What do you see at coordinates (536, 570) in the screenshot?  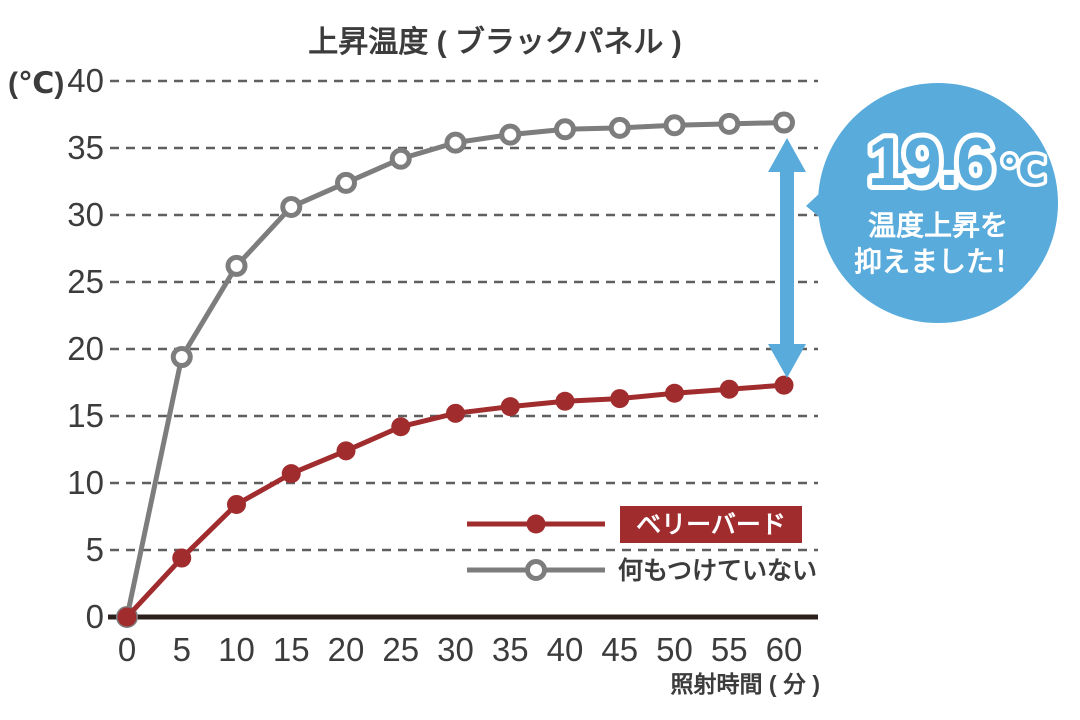 I see `legend-marker-open-circle-icon` at bounding box center [536, 570].